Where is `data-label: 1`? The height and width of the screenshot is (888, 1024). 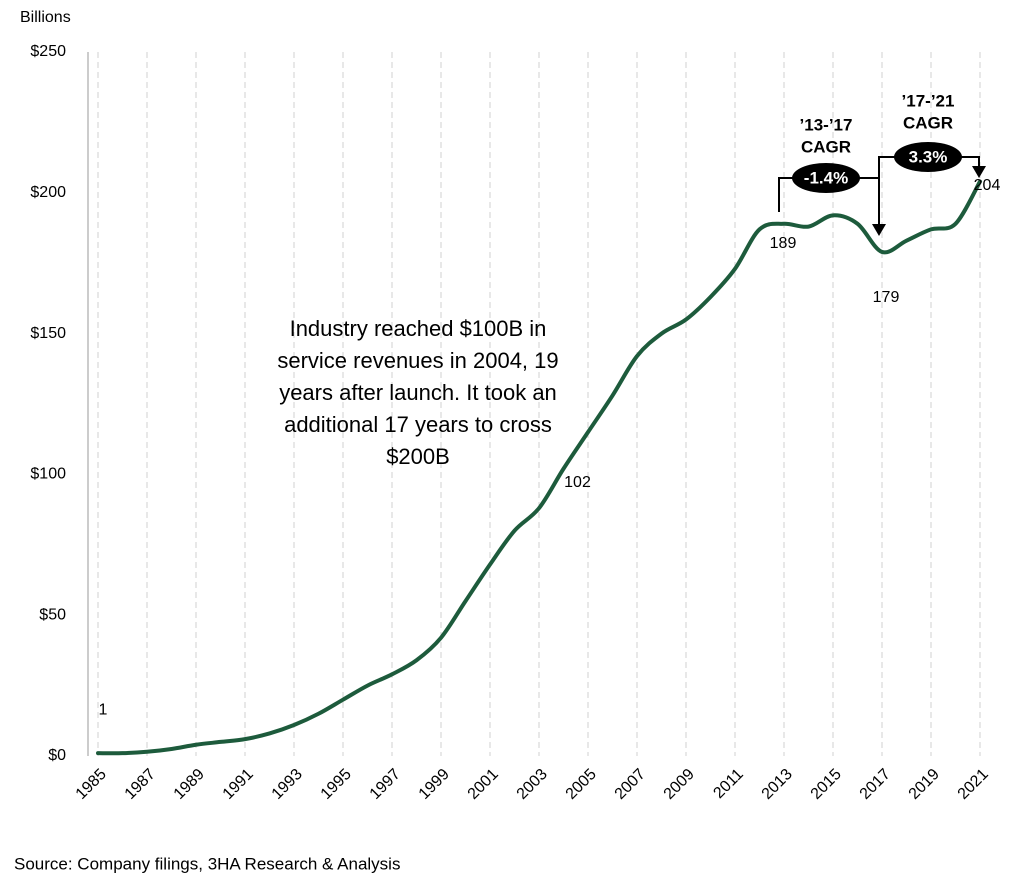 data-label: 1 is located at coordinates (103, 709).